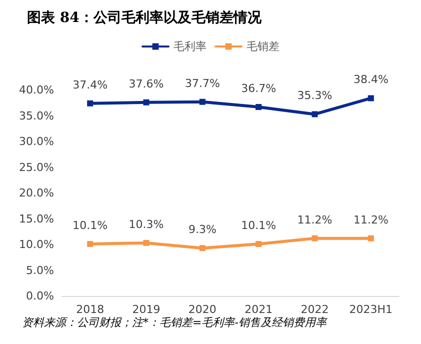 The width and height of the screenshot is (421, 344). Describe the element at coordinates (314, 95) in the screenshot. I see `data-label: 35.3%` at that location.